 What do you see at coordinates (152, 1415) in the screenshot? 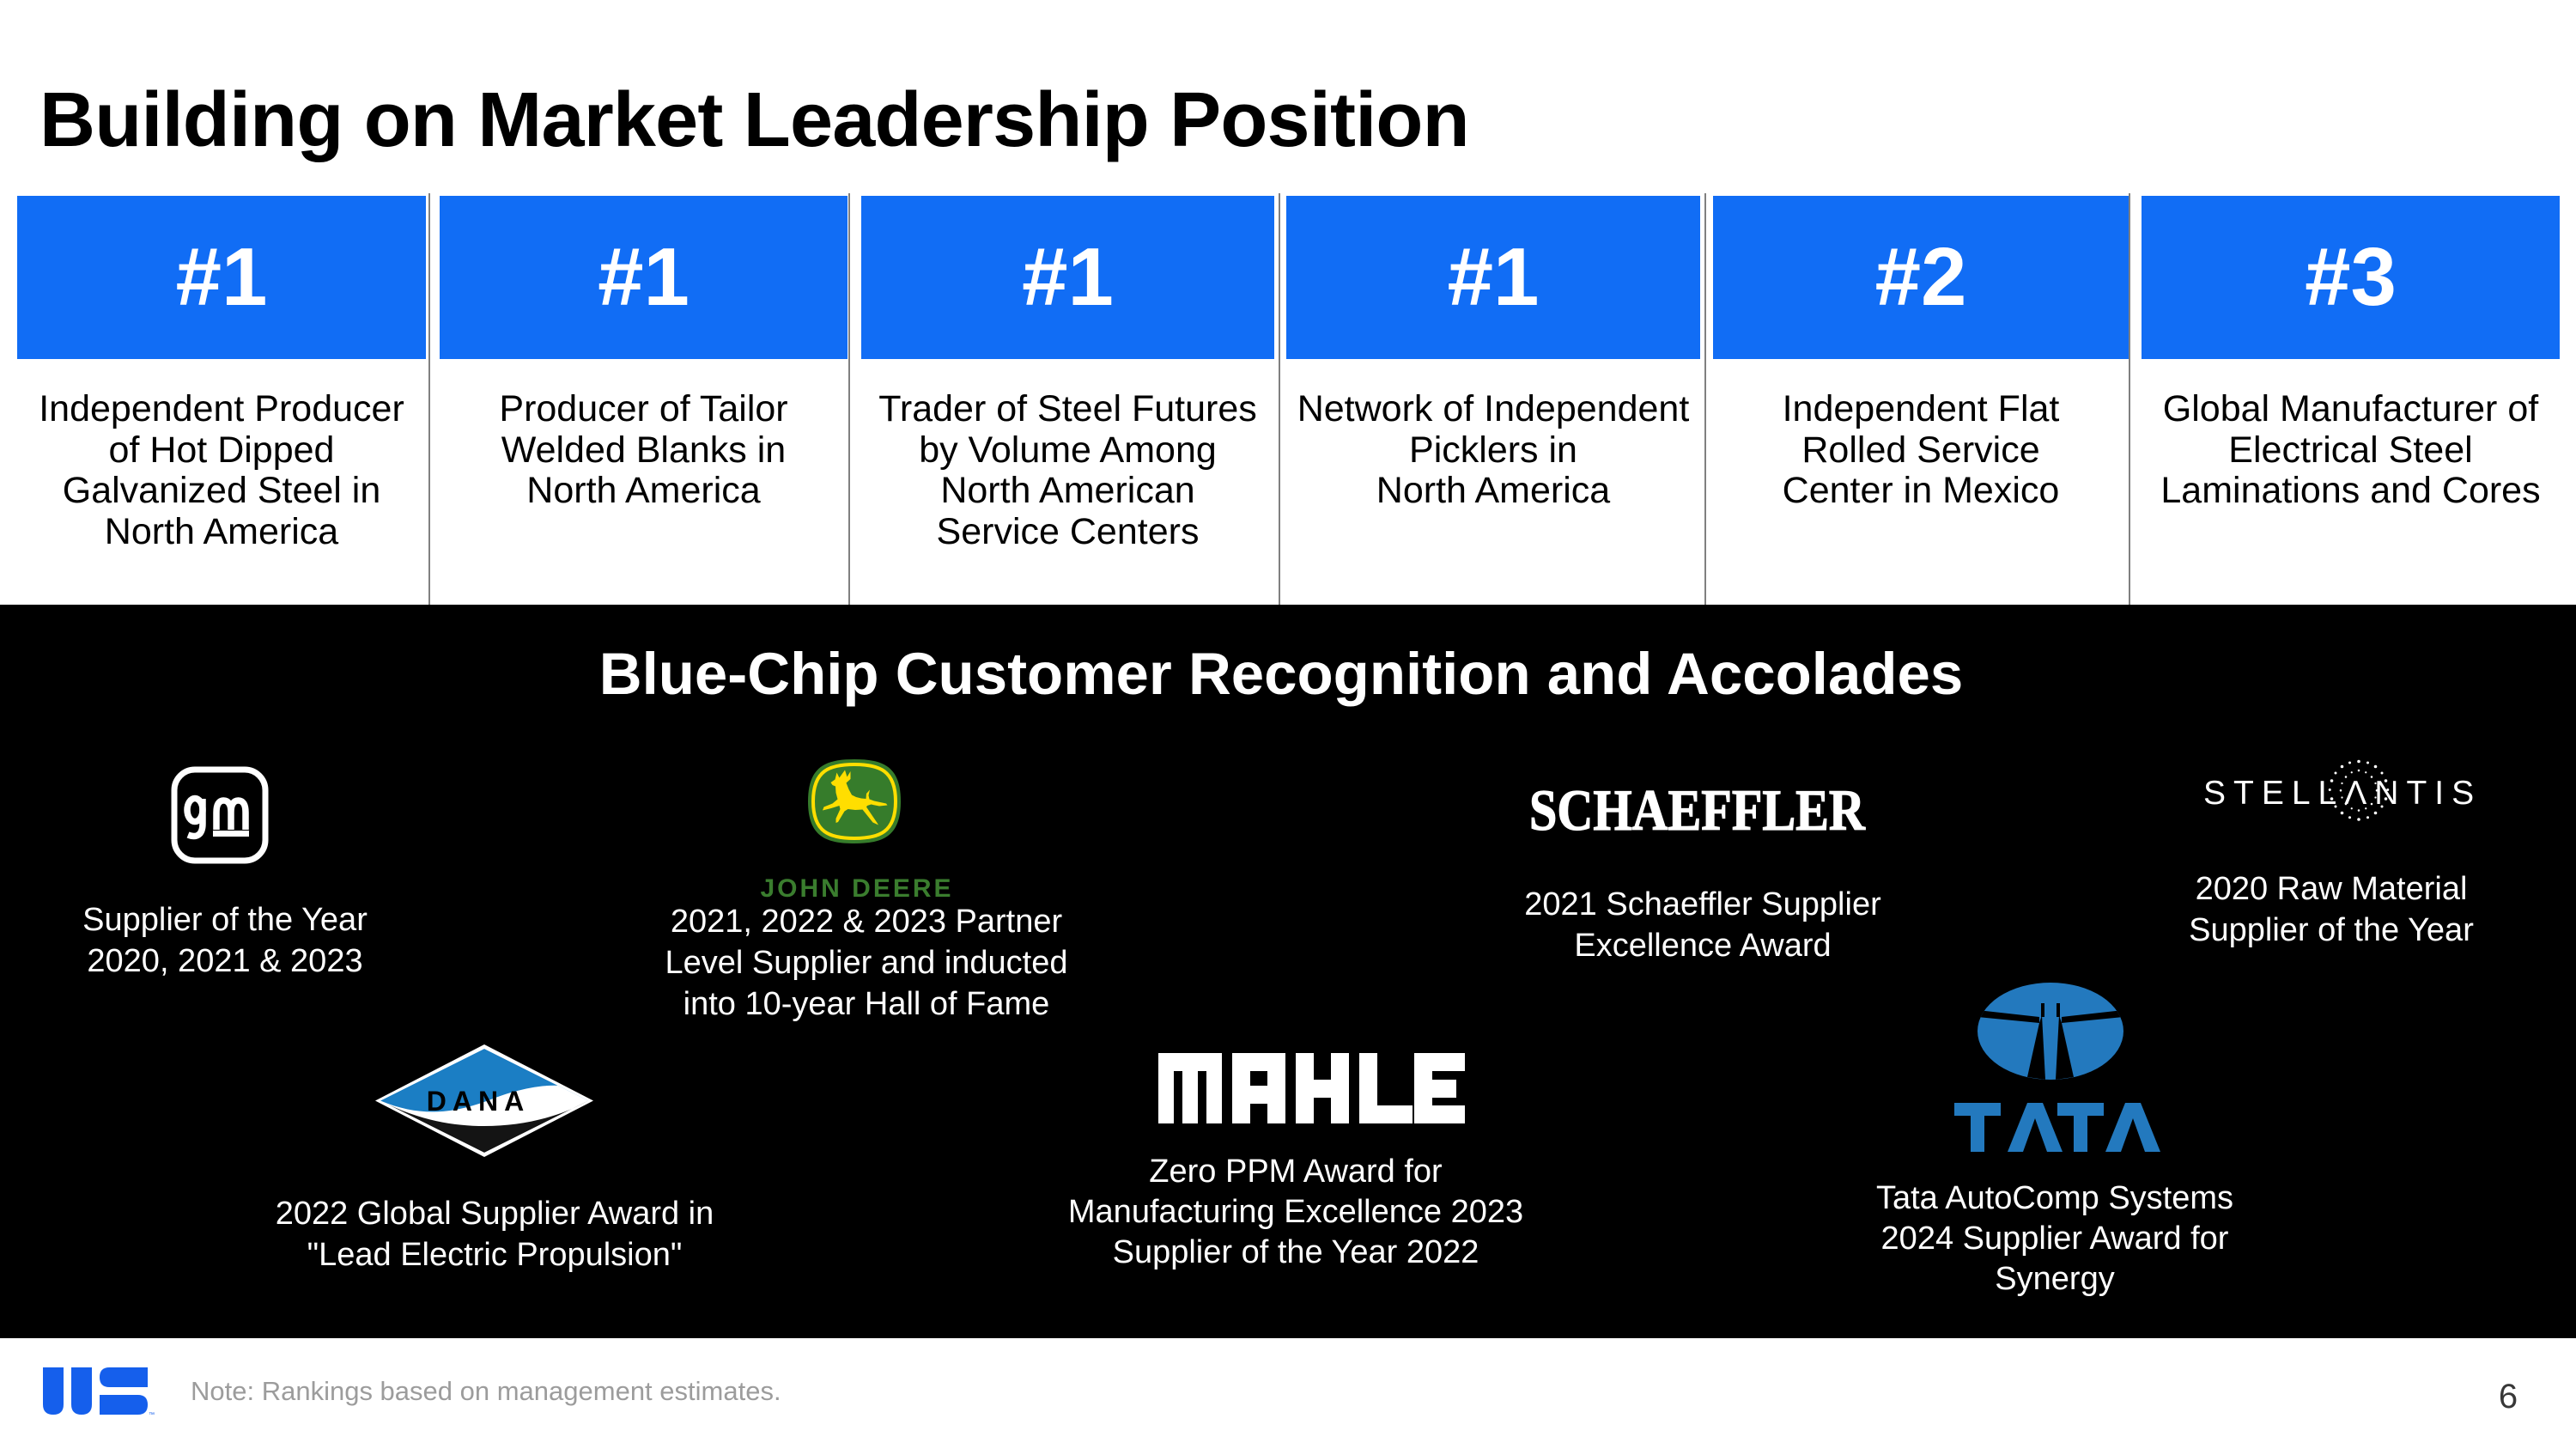
I see `svg-text: ™` at bounding box center [152, 1415].